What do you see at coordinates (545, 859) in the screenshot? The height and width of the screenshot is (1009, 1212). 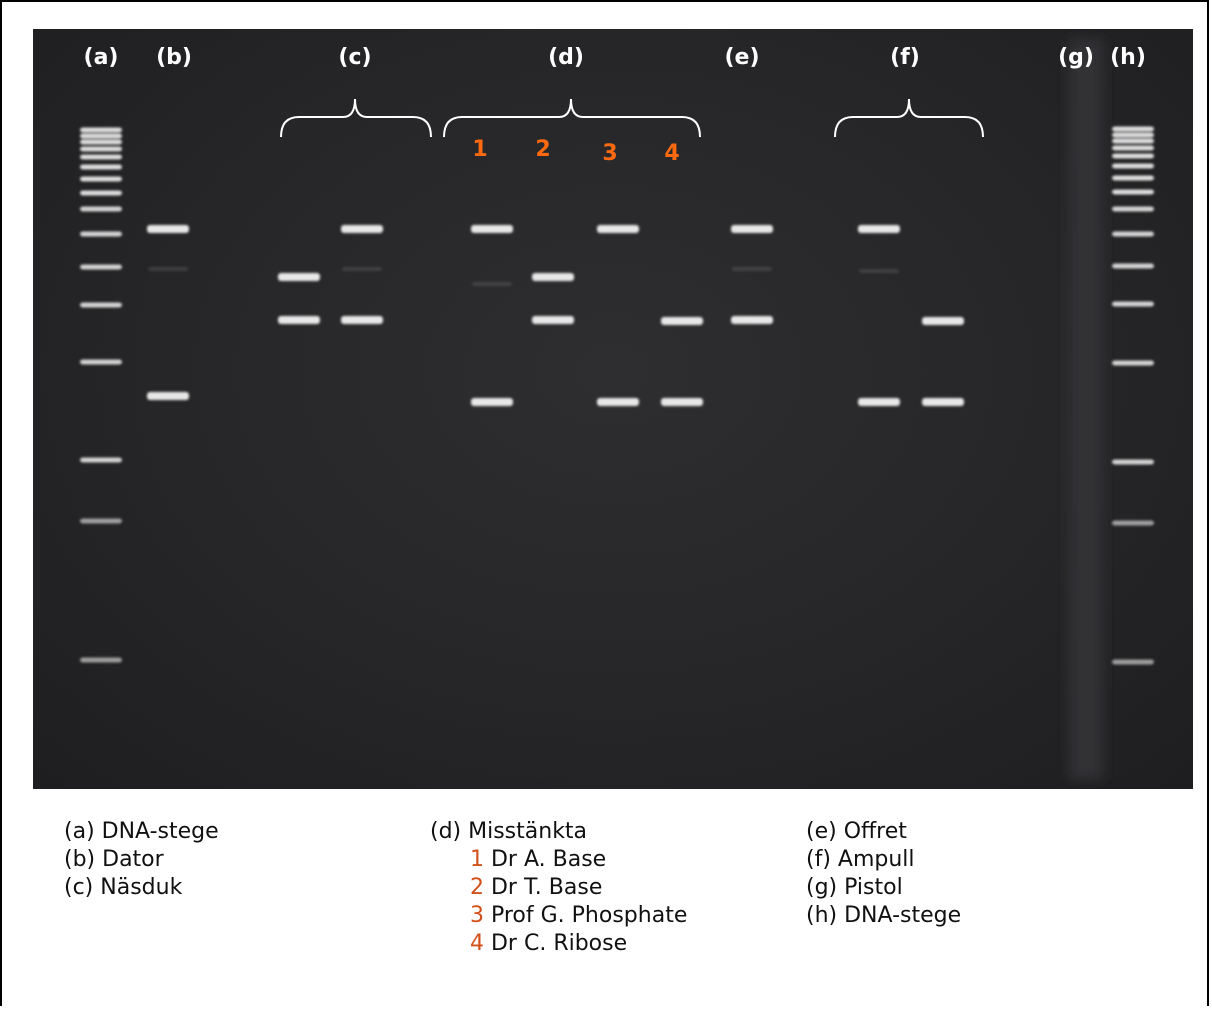 I see `legend-suspect-1: Dr A. Base` at bounding box center [545, 859].